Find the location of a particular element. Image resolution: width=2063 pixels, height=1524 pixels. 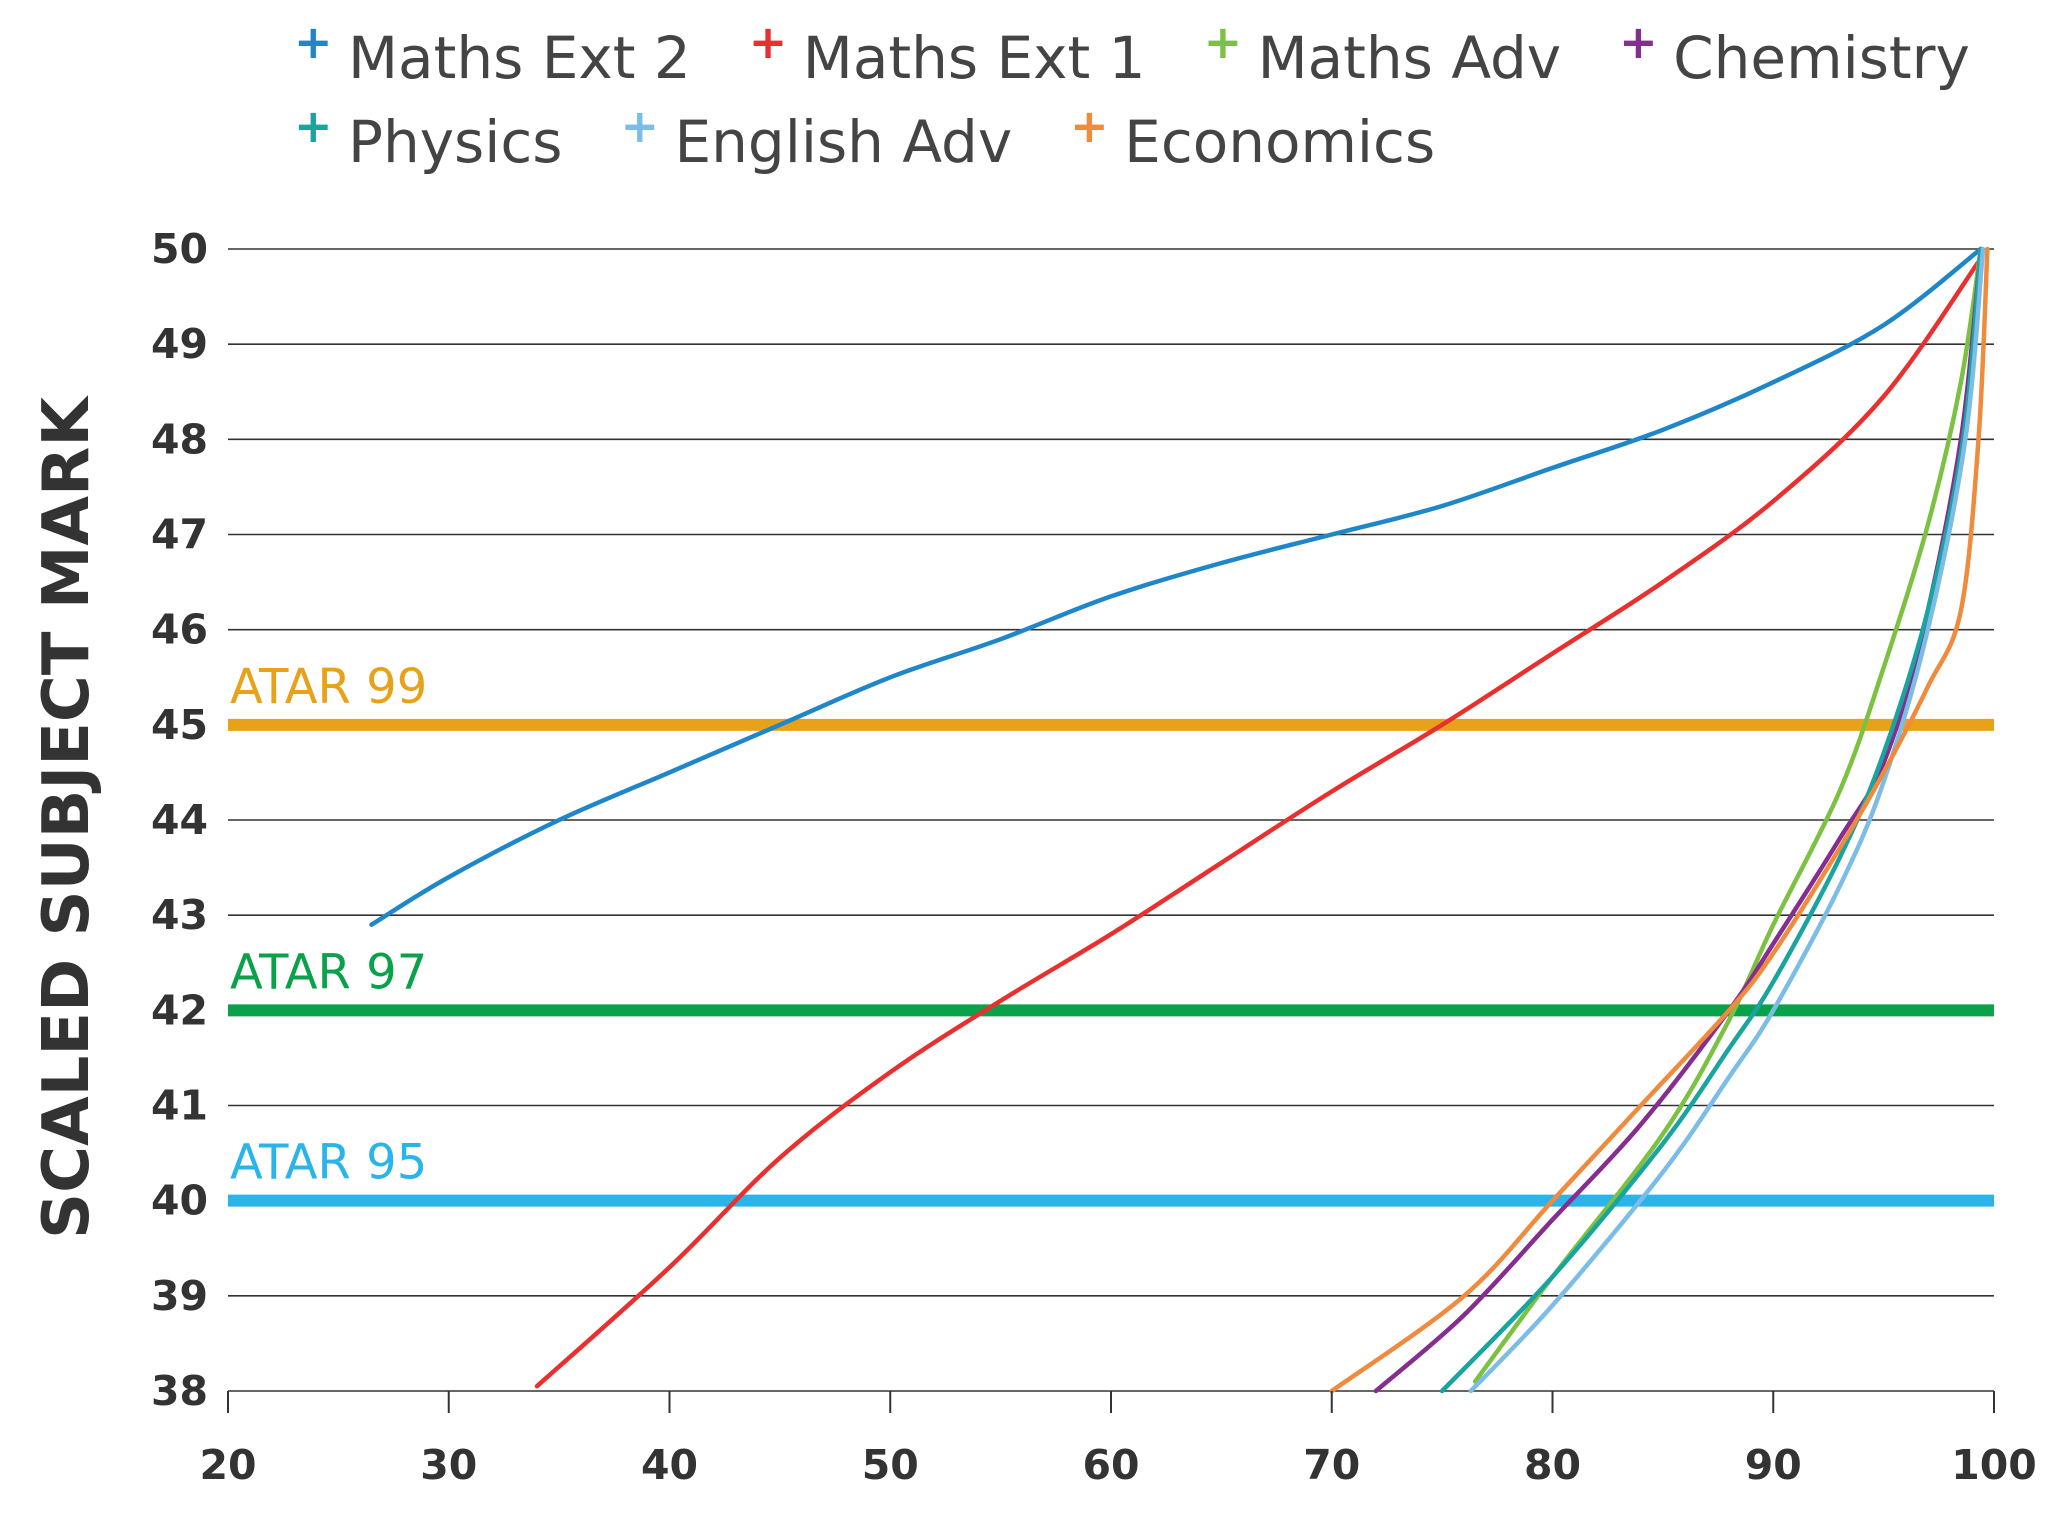

legend-marker-chemistry: + is located at coordinates (1638, 42).